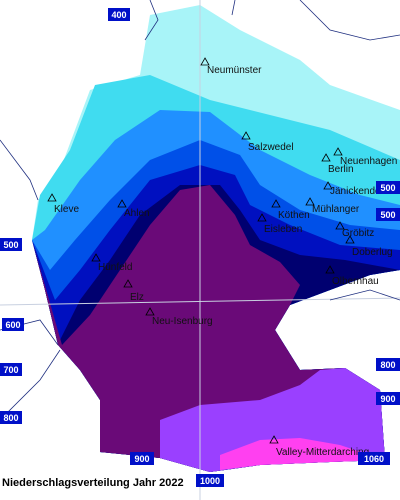  I want to click on station-label: Olbernhau, so click(355, 281).